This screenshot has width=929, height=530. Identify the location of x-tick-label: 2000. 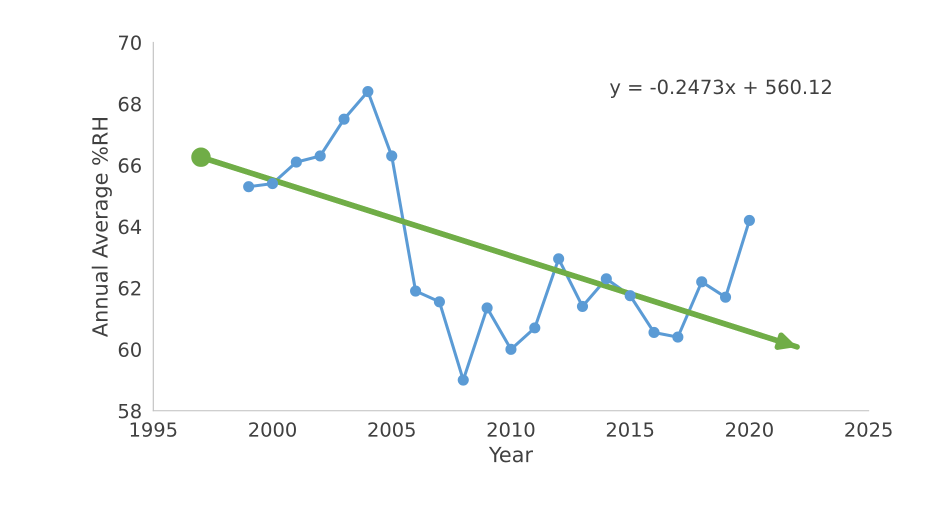
(272, 429).